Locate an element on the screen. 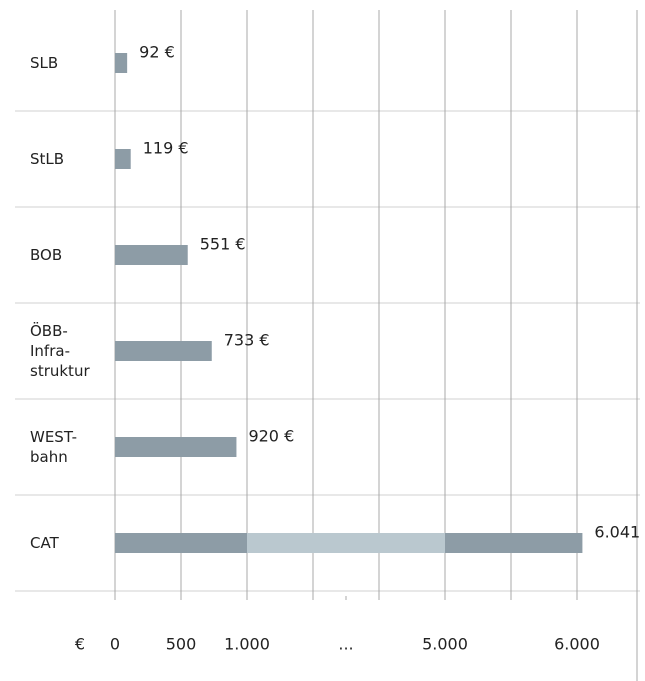 Image resolution: width=645 pixels, height=681 pixels. value-label: 119 € is located at coordinates (166, 148).